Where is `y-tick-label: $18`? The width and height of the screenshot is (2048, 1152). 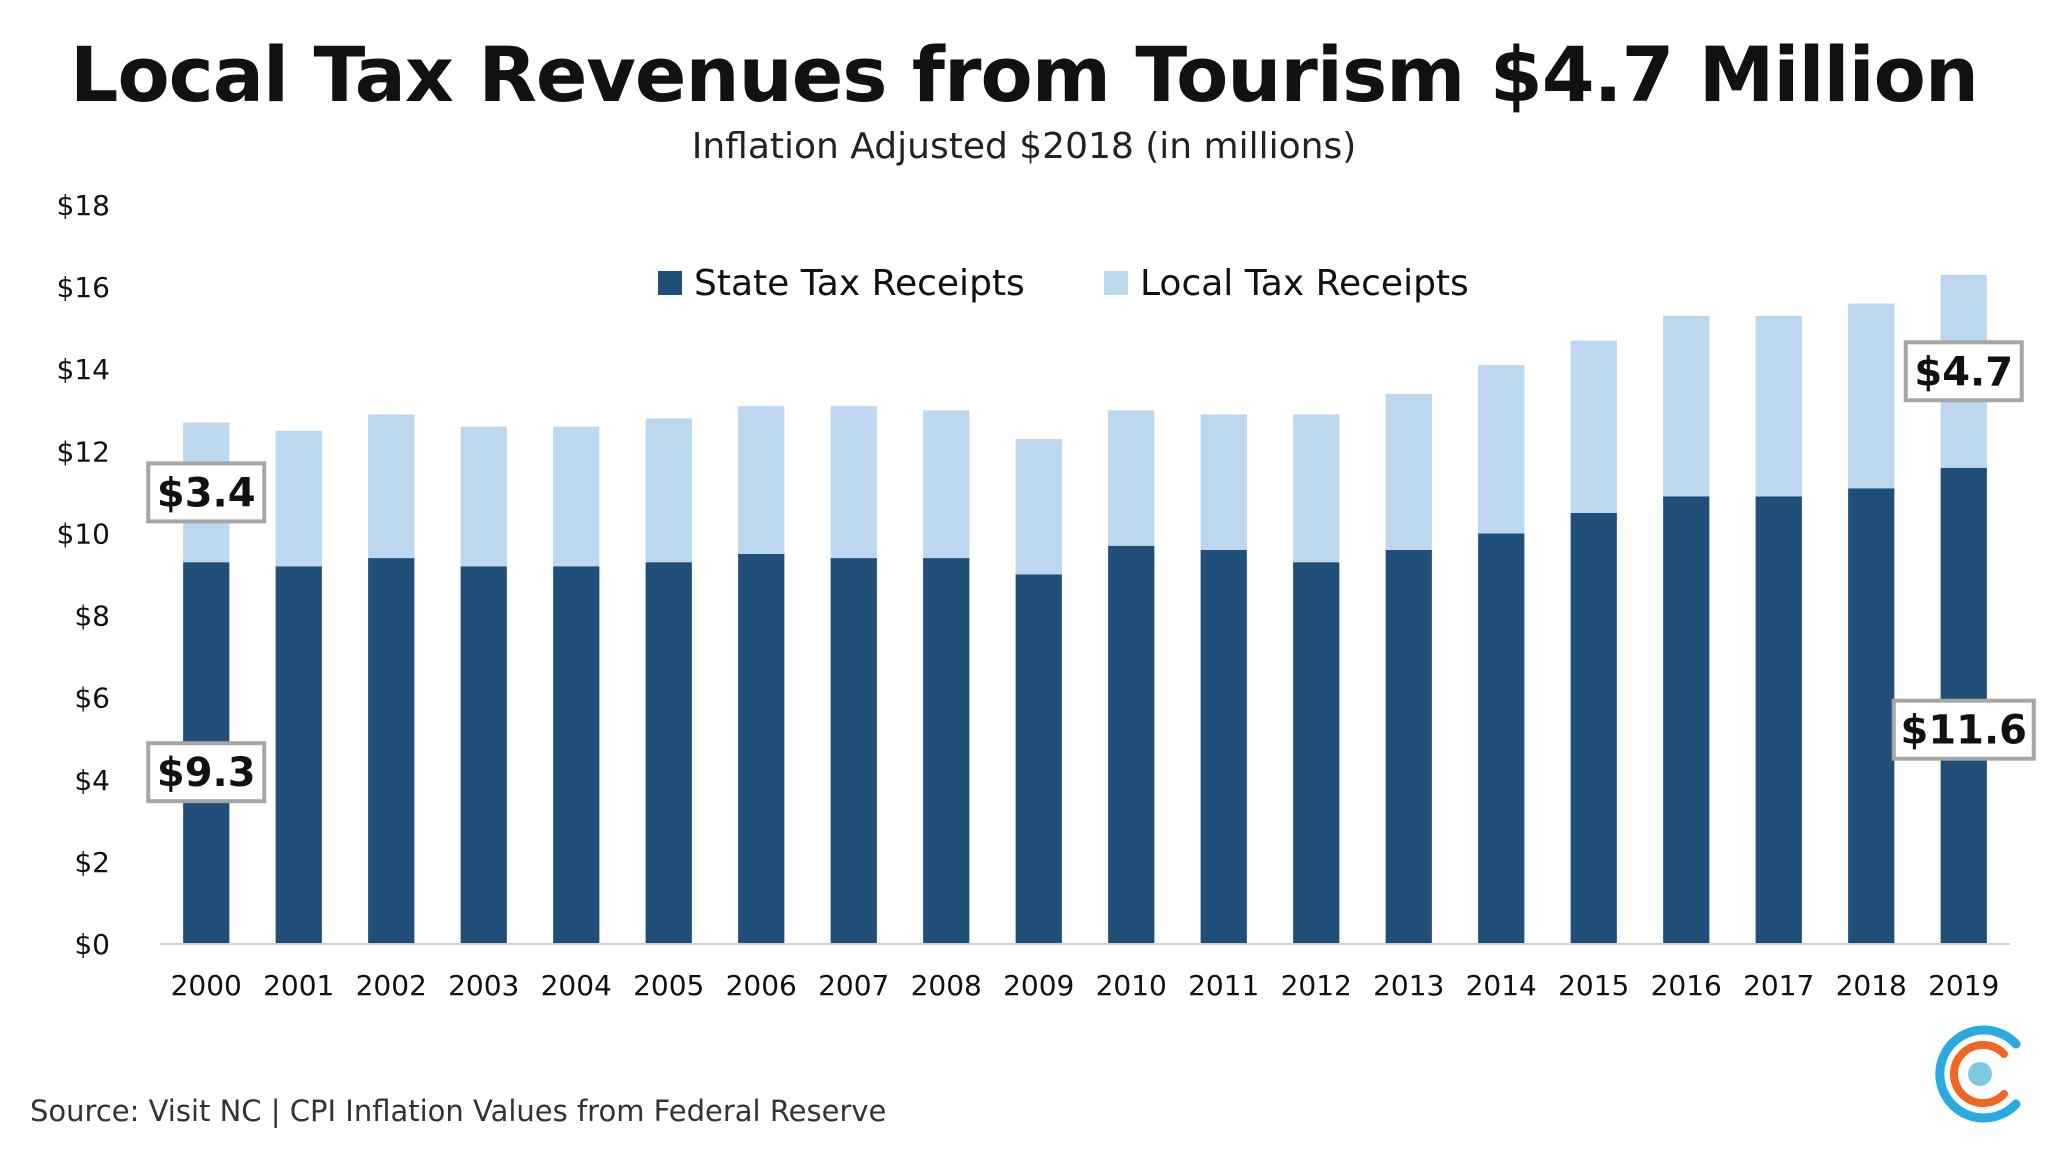
y-tick-label: $18 is located at coordinates (83, 205).